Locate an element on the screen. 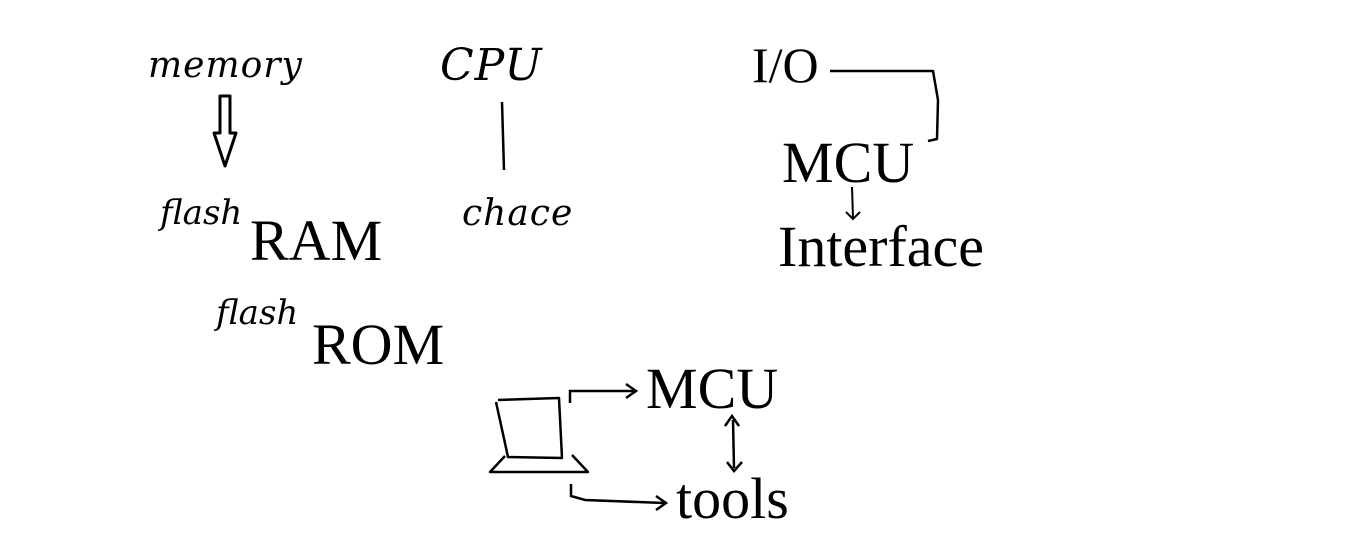 This screenshot has width=1359, height=556. mcu-bottom-label: MCU is located at coordinates (712, 388).